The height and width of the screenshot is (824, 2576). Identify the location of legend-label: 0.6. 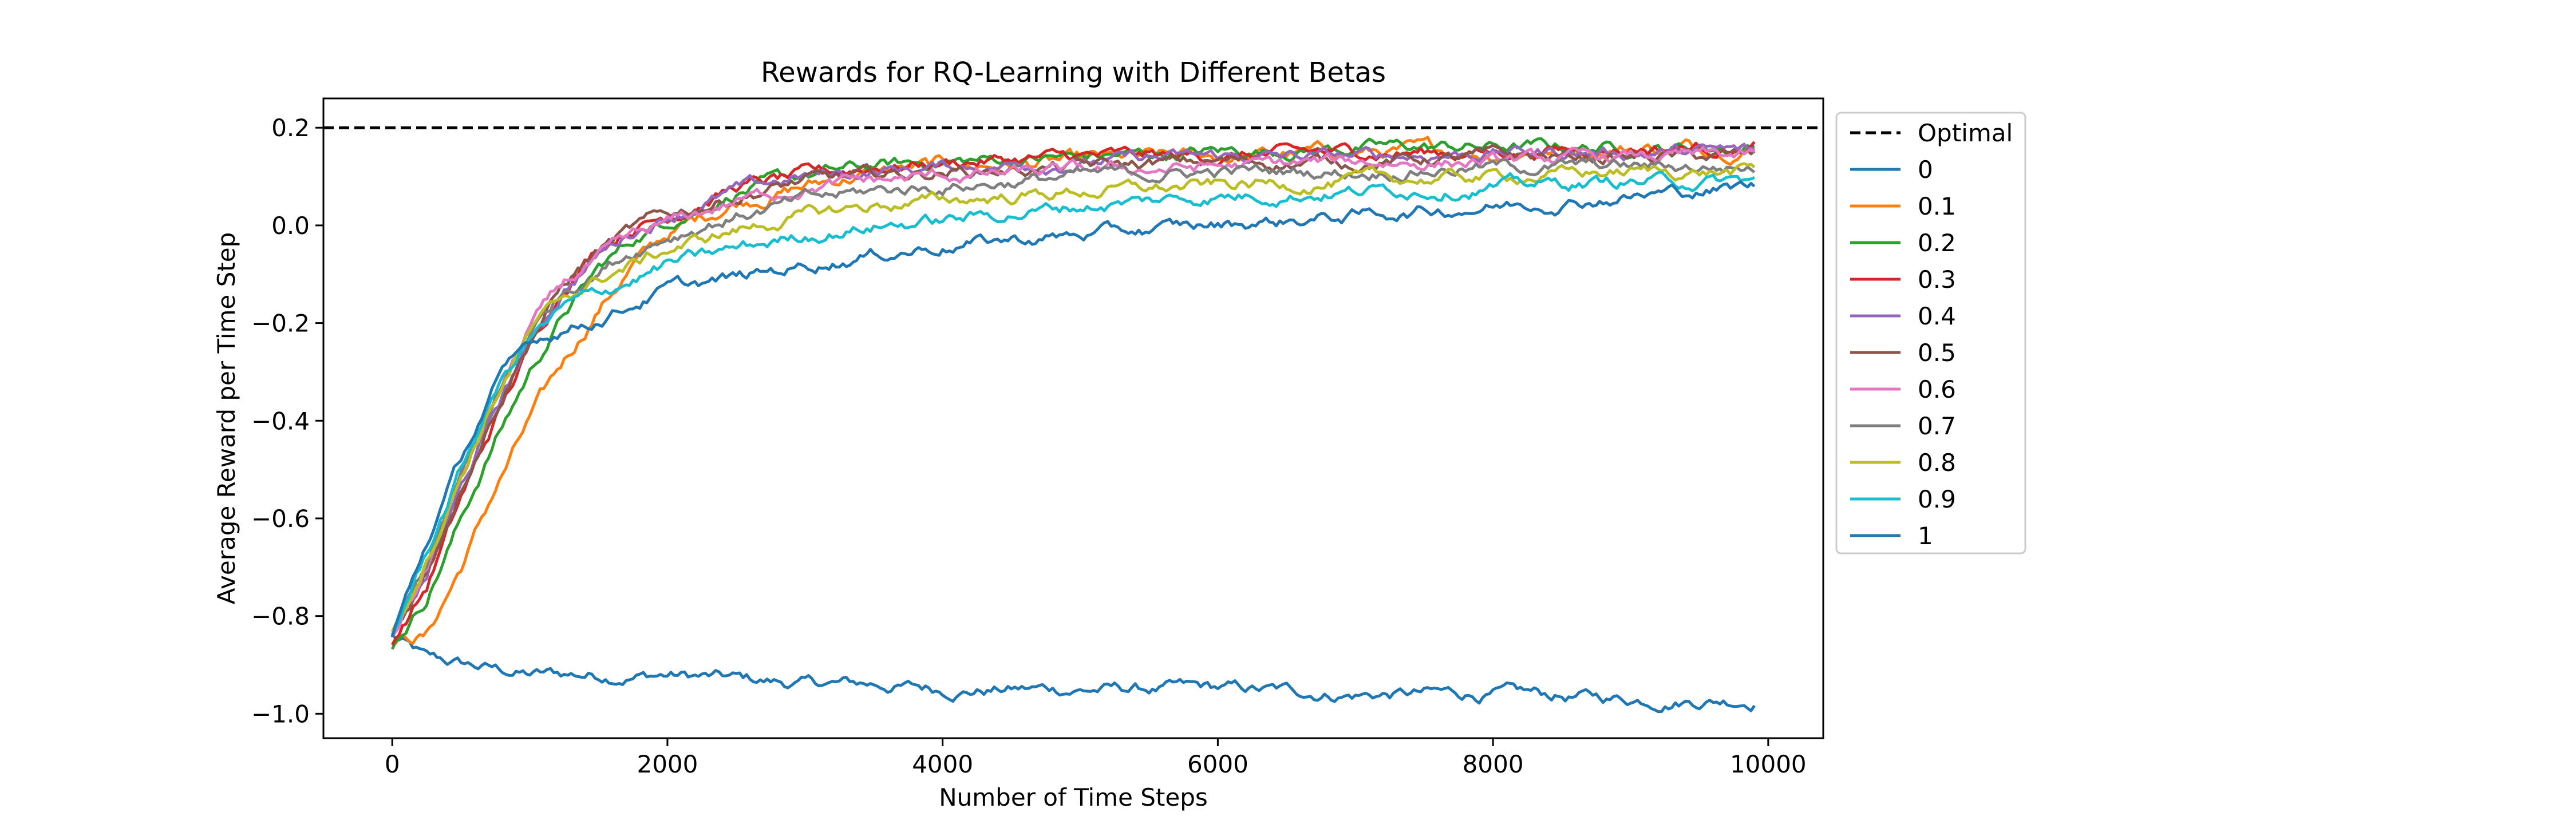
(1937, 389).